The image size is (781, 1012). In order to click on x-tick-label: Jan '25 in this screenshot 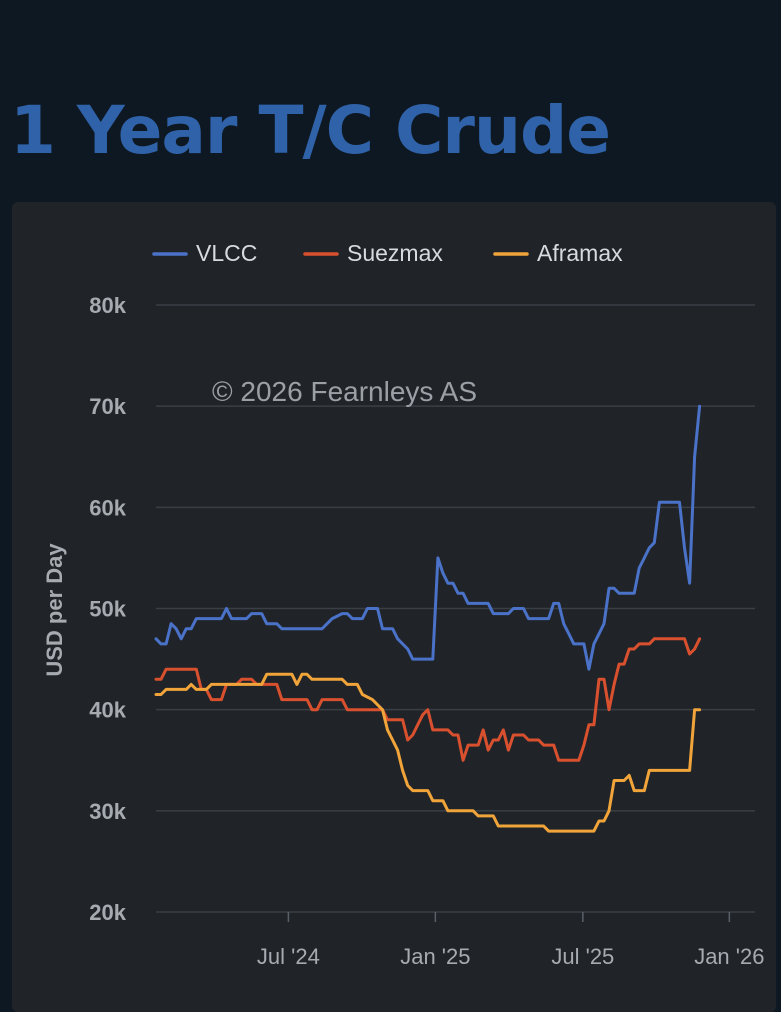, I will do `click(435, 956)`.